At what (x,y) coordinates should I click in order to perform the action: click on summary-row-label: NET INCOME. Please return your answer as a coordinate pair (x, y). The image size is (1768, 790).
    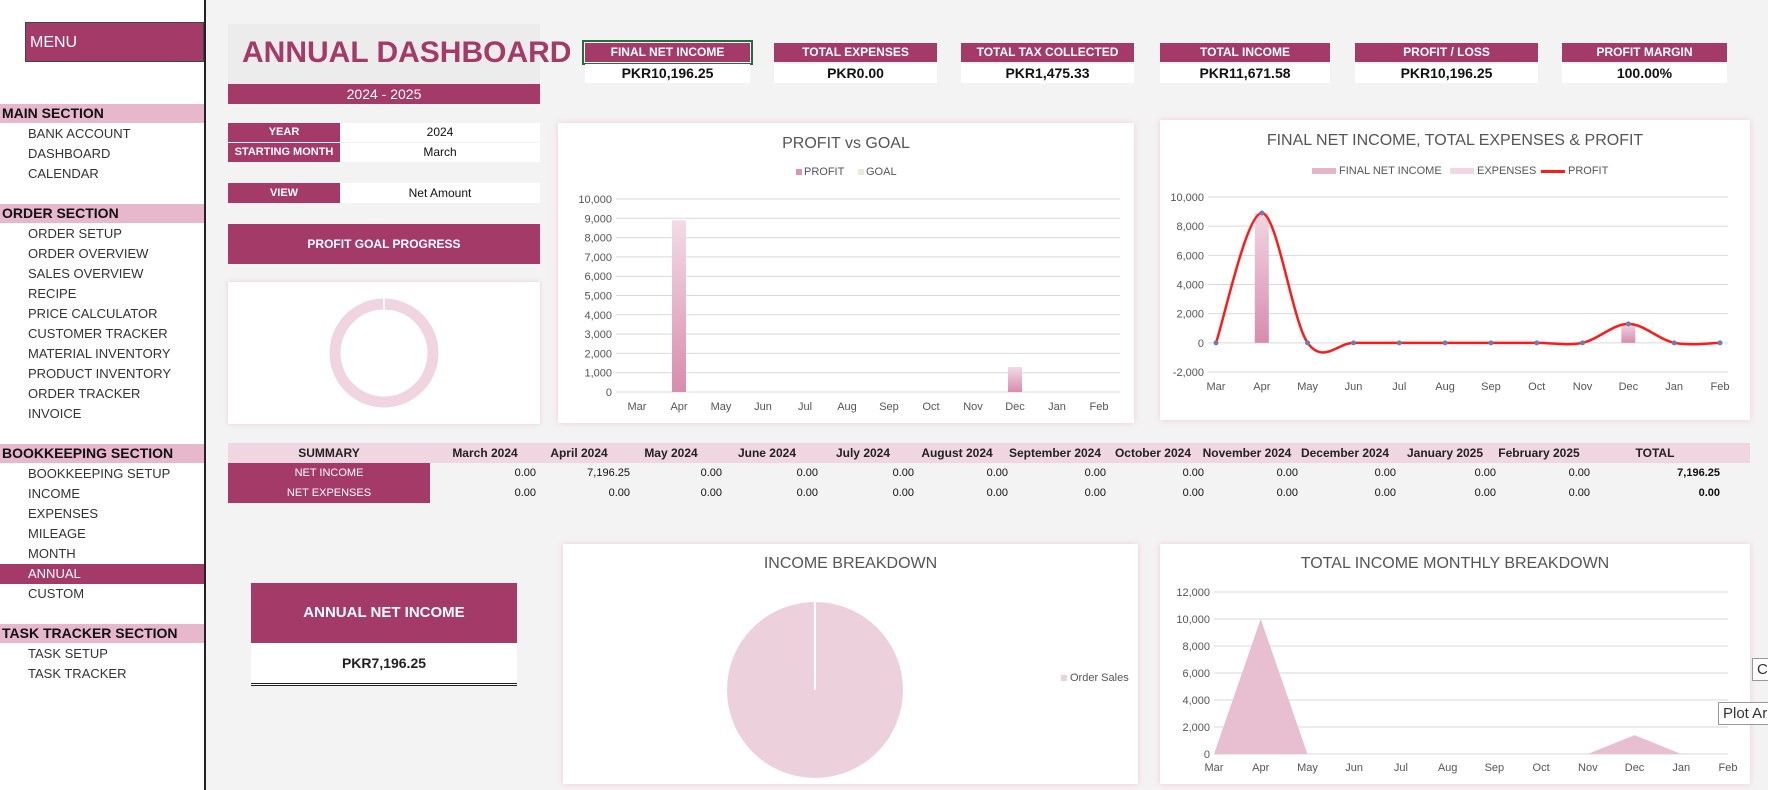
    Looking at the image, I should click on (329, 473).